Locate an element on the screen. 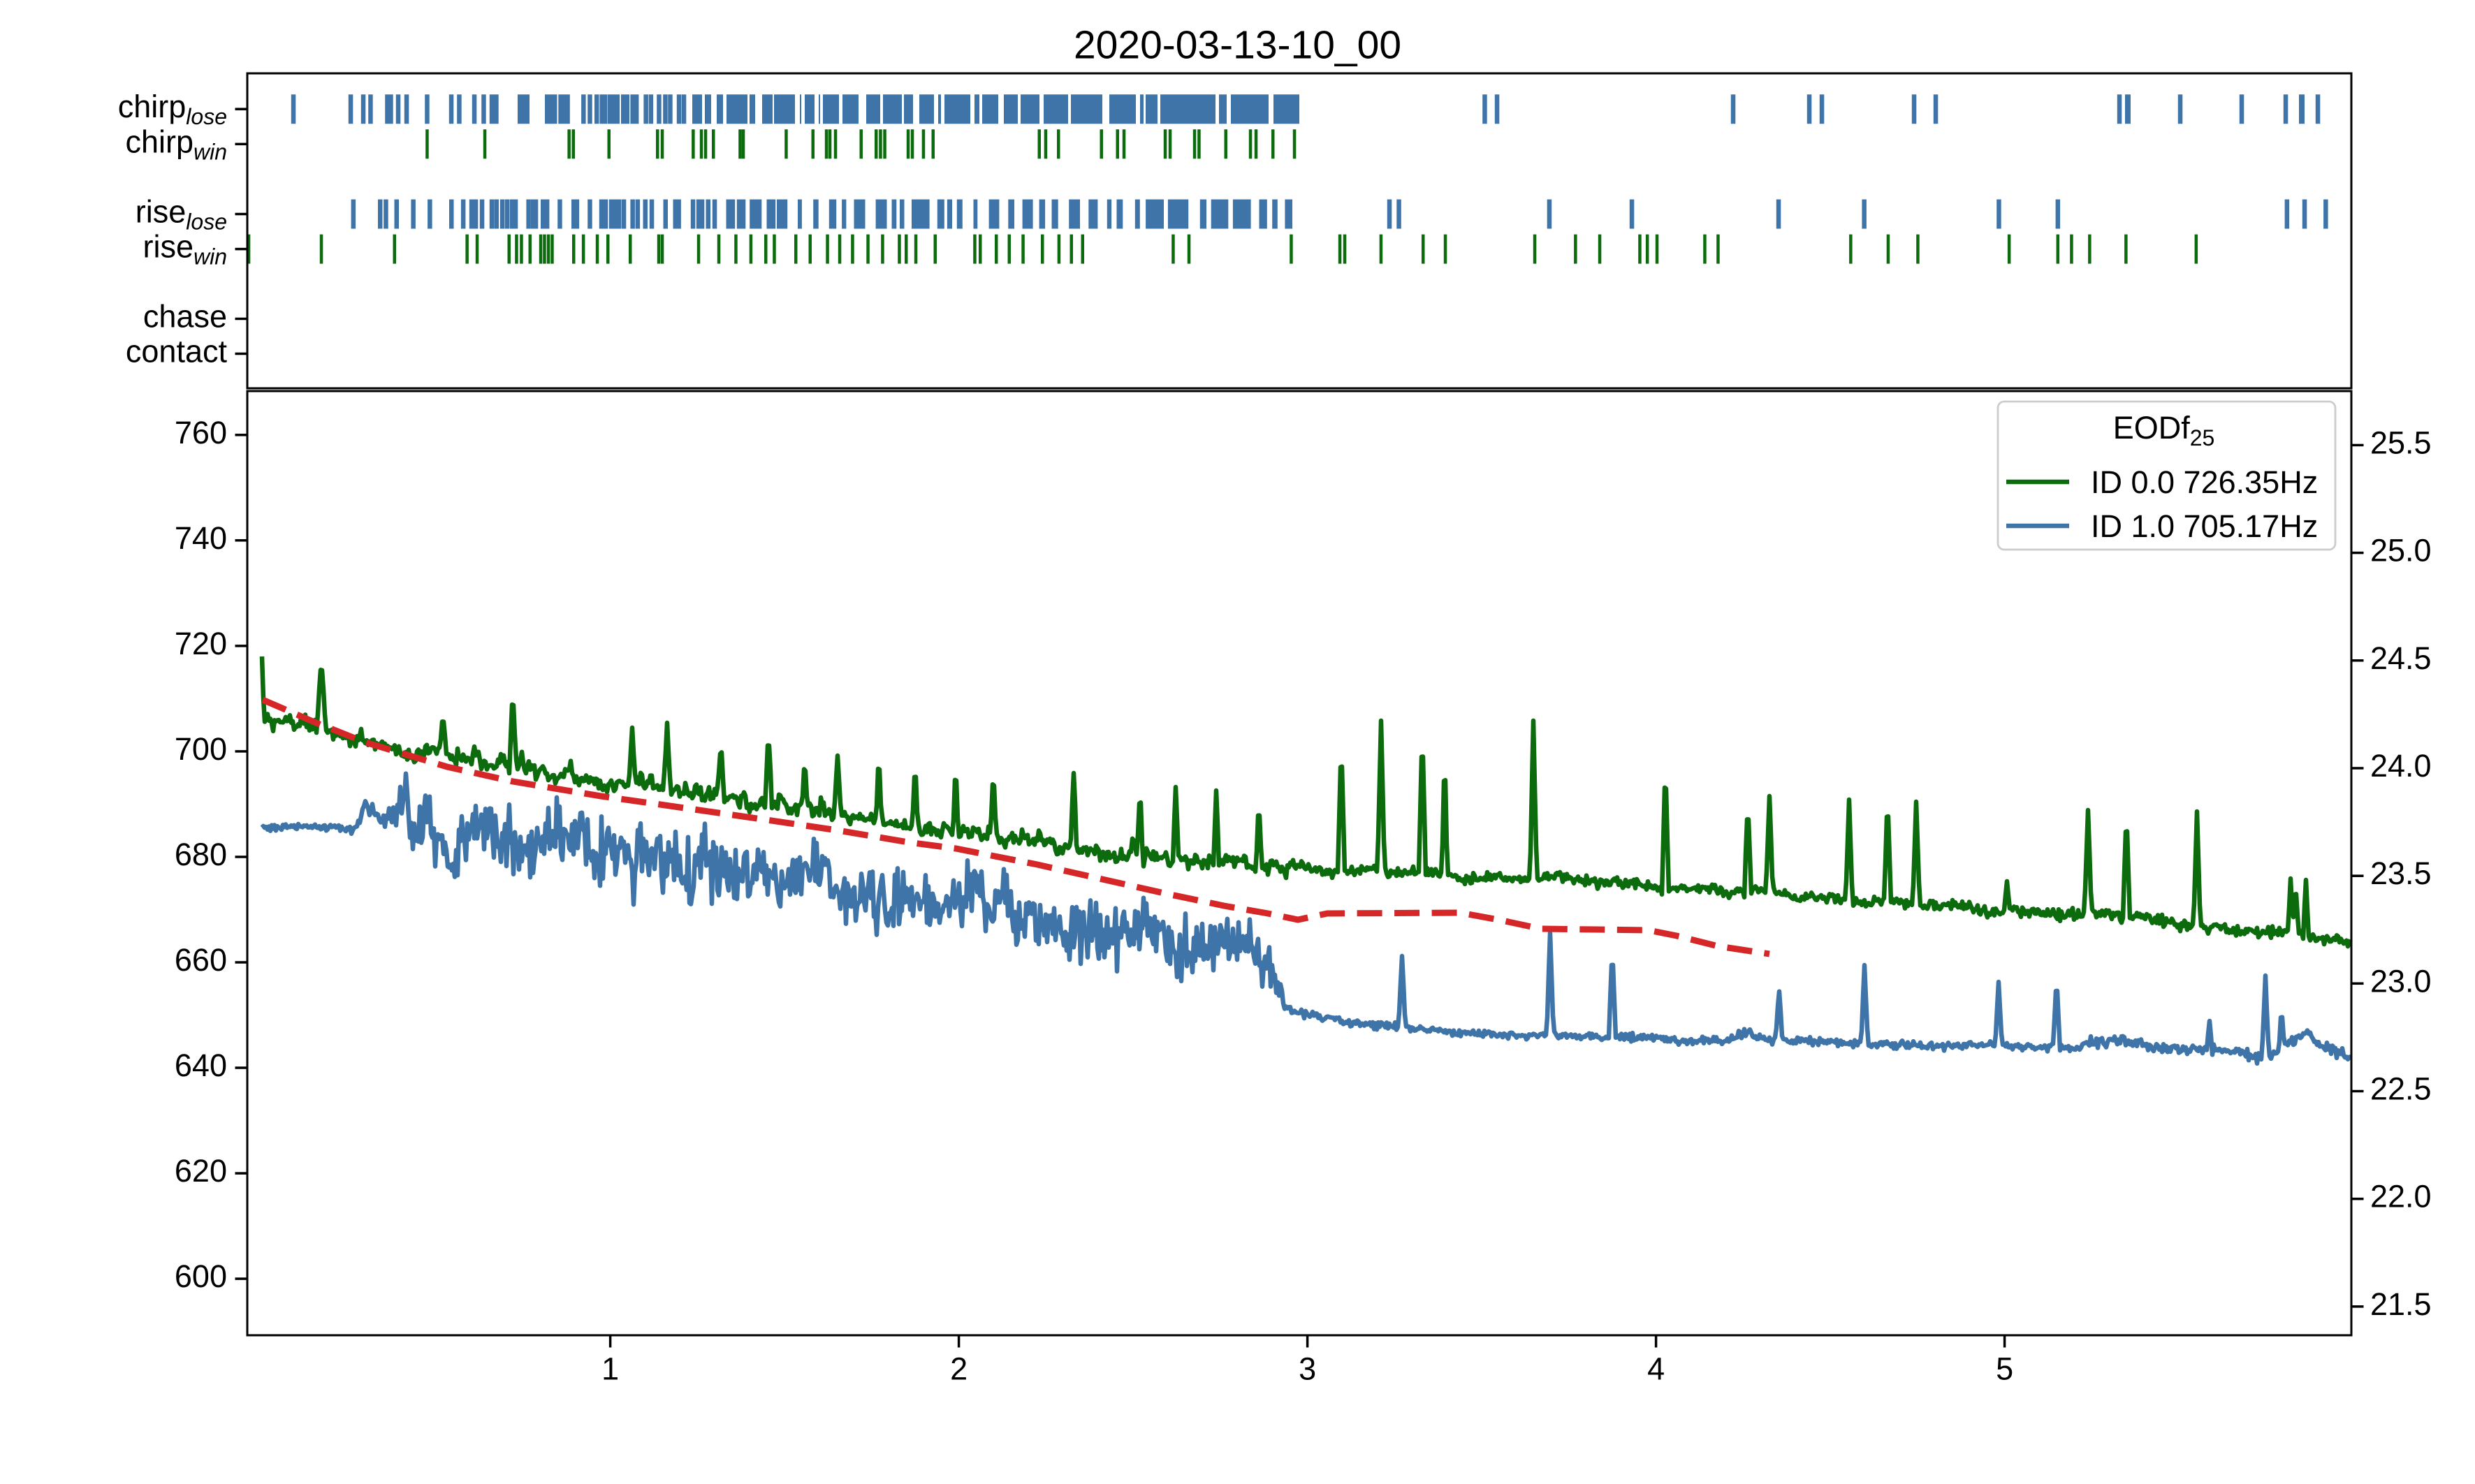 This screenshot has width=2475, height=1484. svg-text: ID 1.0 705.17Hz is located at coordinates (2204, 526).